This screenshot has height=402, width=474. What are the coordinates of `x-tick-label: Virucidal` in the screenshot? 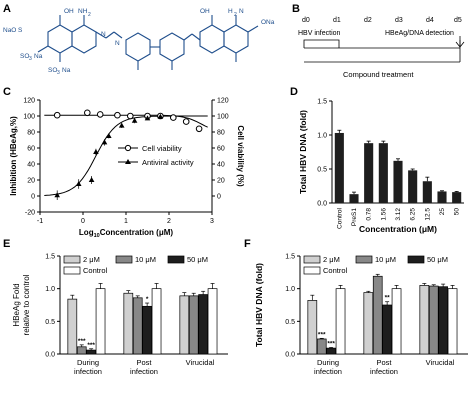 It's located at (200, 362).